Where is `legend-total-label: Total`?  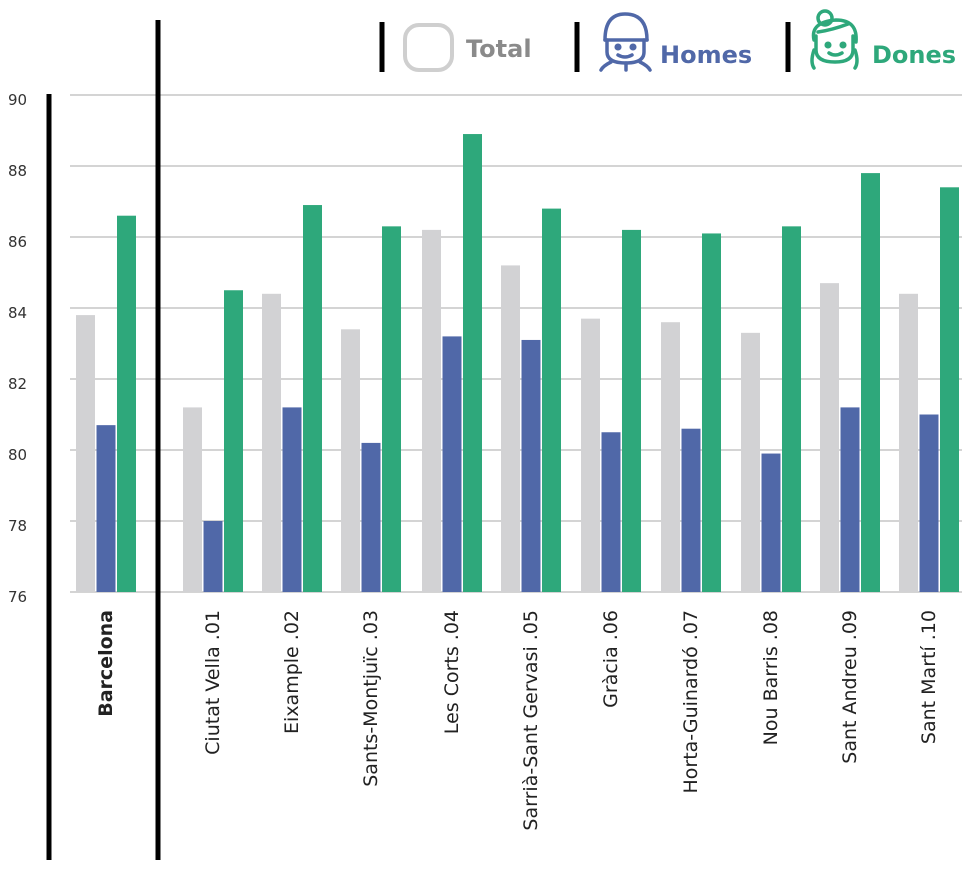
legend-total-label: Total is located at coordinates (499, 49).